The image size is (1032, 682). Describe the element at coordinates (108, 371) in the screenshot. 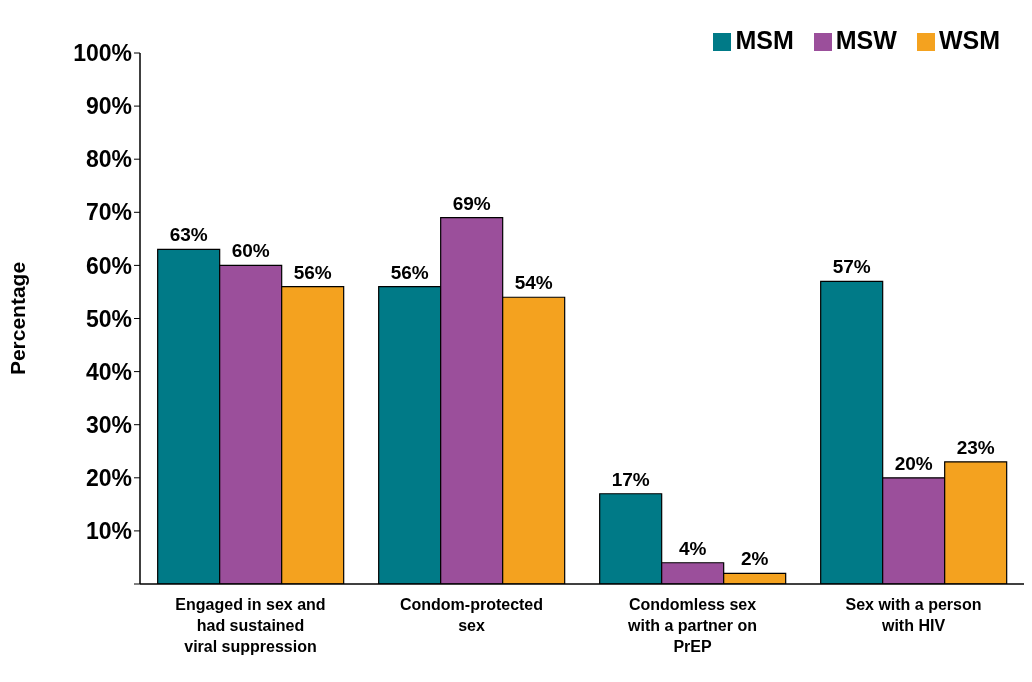

I see `y-tick-label: 40%` at that location.